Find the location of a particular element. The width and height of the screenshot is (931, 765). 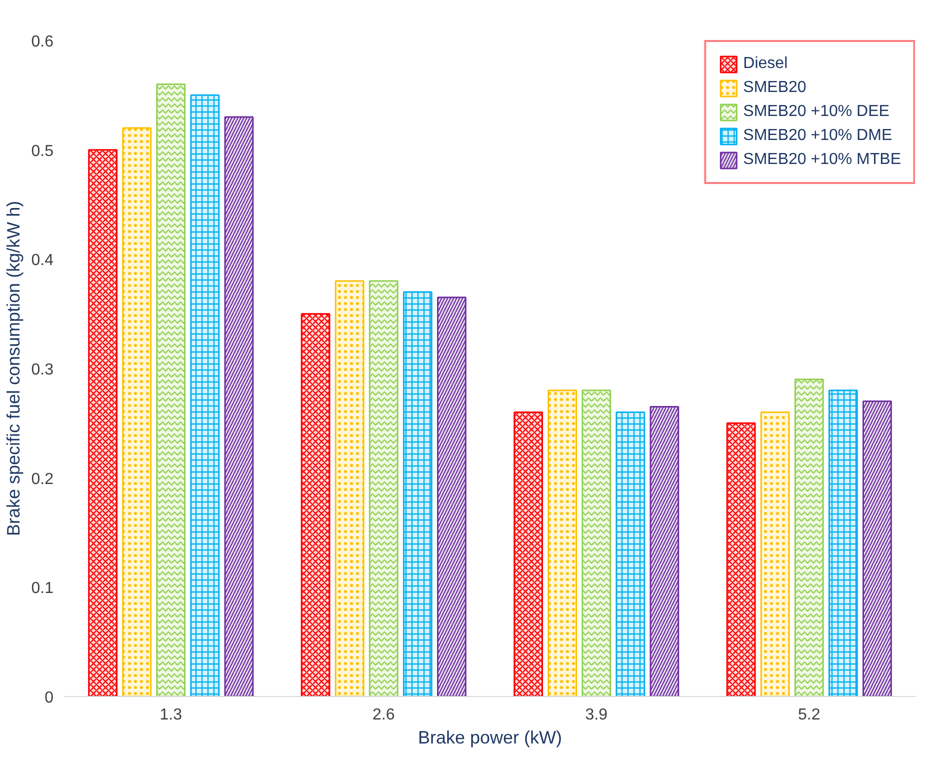

y-axis-title: Brake specific fuel consumption (kg/kW h) is located at coordinates (13, 368).